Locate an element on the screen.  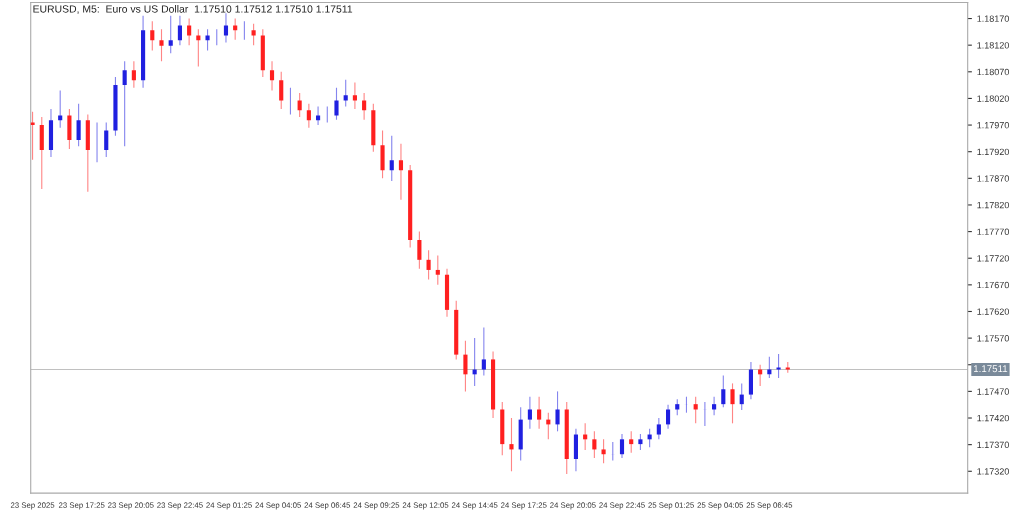
chart-title: EURUSD, M5: Euro vs US Dollar 1.17510 1.17512 1.17510 1.17511 is located at coordinates (193, 9).